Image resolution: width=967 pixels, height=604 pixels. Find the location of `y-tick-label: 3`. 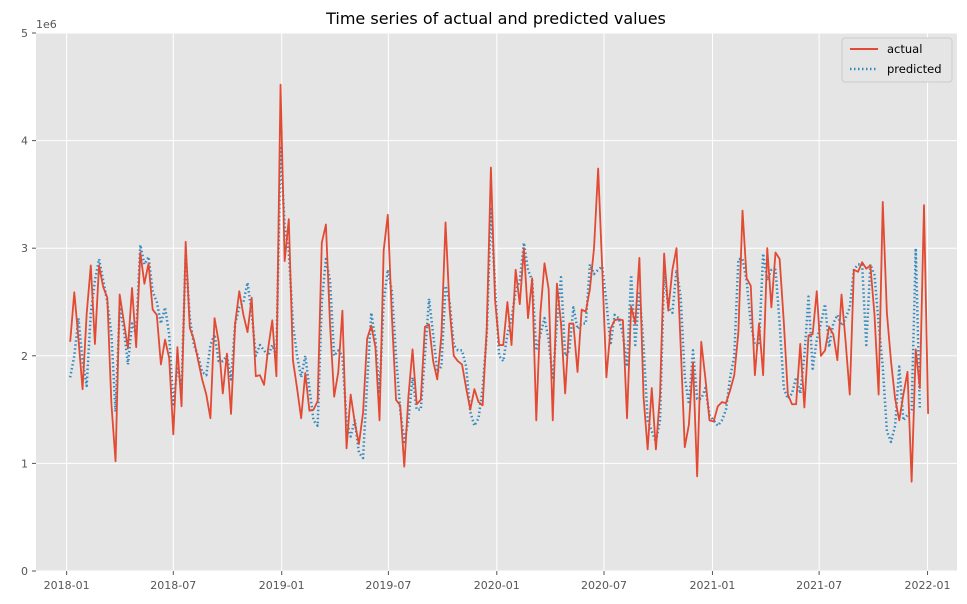

y-tick-label: 3 is located at coordinates (24, 248).